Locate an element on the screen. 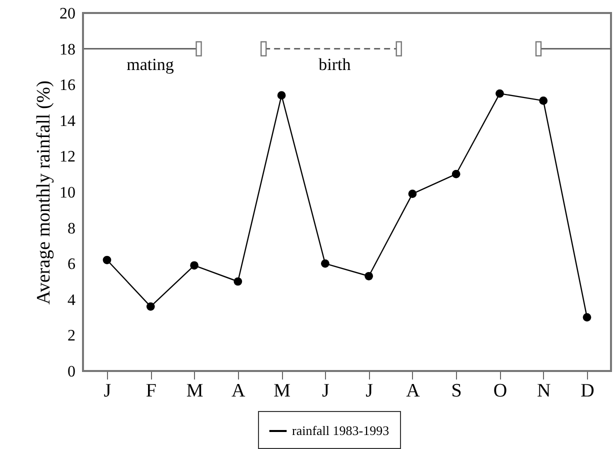 Image resolution: width=613 pixels, height=449 pixels. x-tick-label: O is located at coordinates (500, 391).